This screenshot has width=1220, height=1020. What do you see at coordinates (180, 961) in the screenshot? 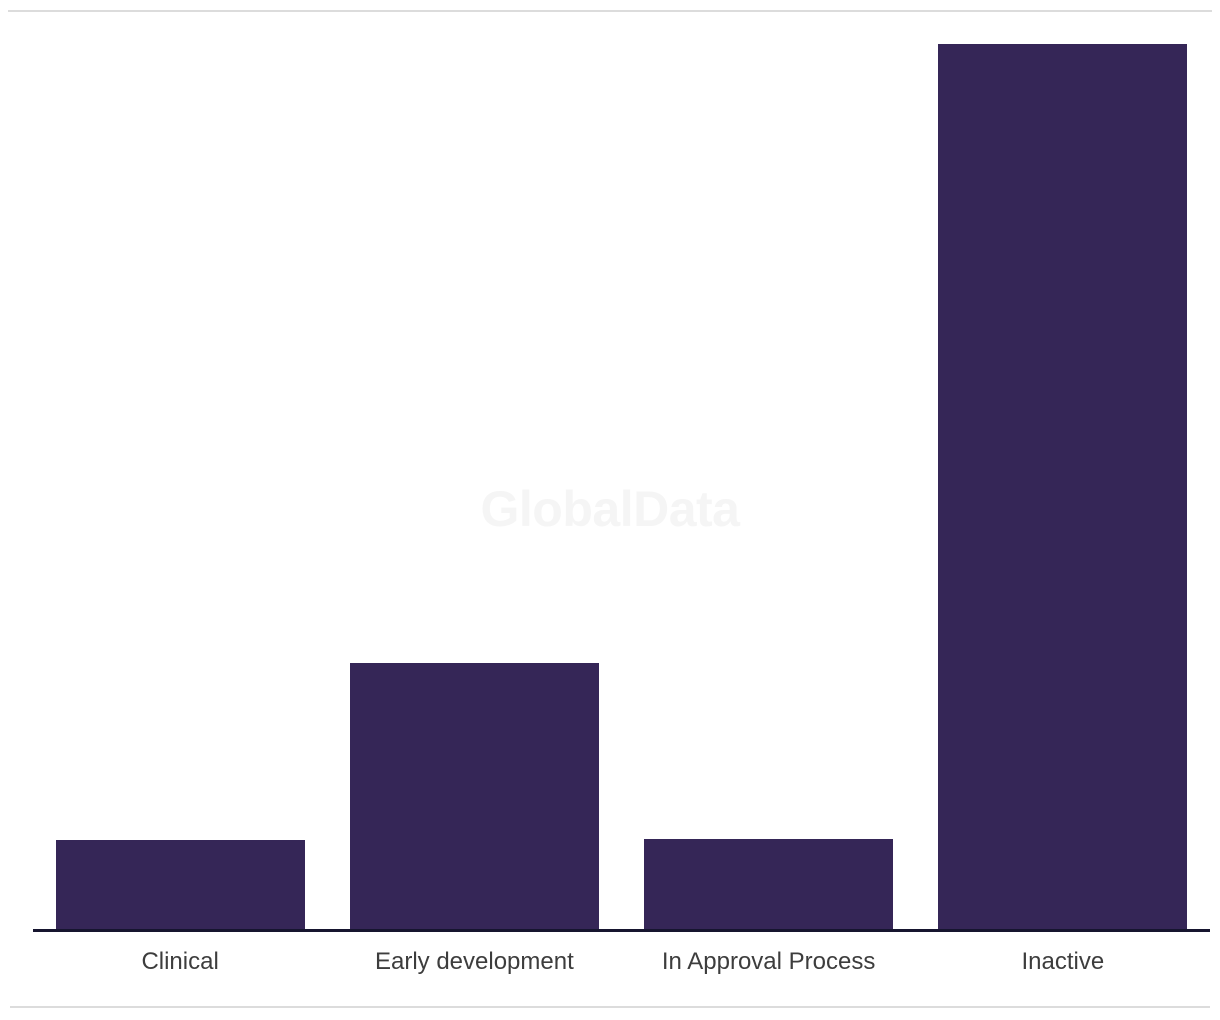
I see `x-axis-label-clinical: Clinical` at bounding box center [180, 961].